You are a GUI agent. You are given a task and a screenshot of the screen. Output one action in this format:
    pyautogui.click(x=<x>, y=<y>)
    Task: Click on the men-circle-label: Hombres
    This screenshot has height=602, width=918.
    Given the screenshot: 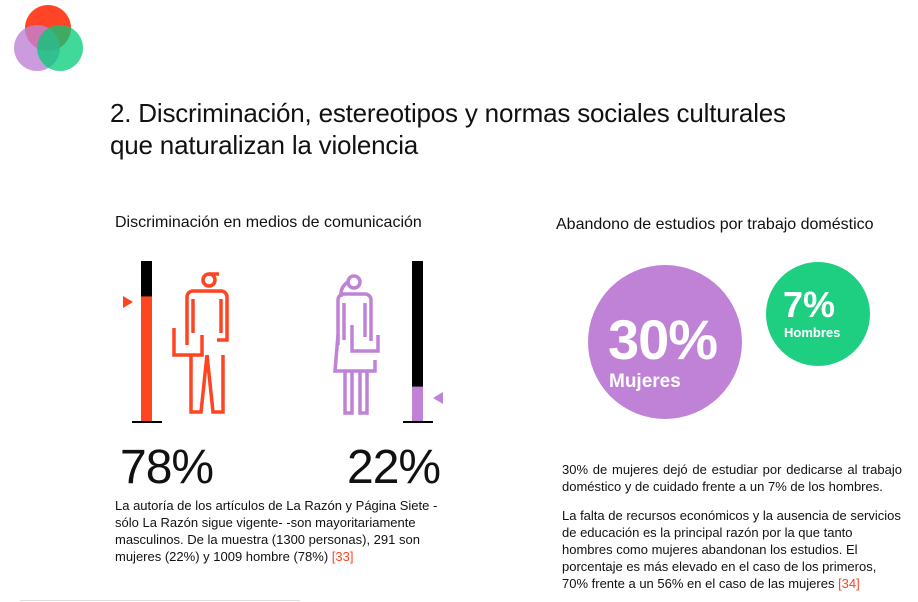 What is the action you would take?
    pyautogui.click(x=812, y=332)
    